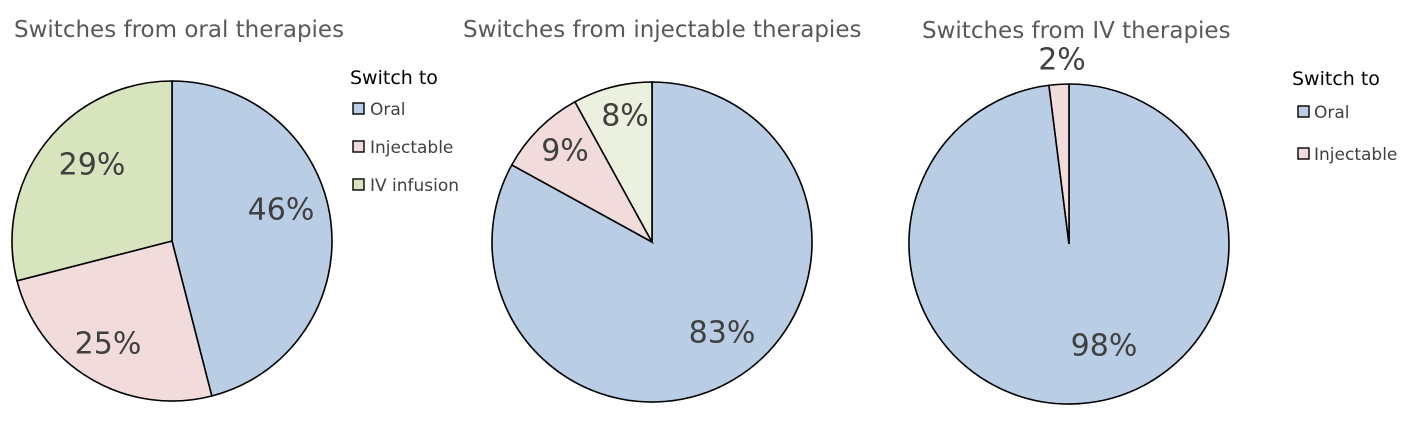 The height and width of the screenshot is (421, 1401). I want to click on data-label-iv-infusion: 8%, so click(625, 116).